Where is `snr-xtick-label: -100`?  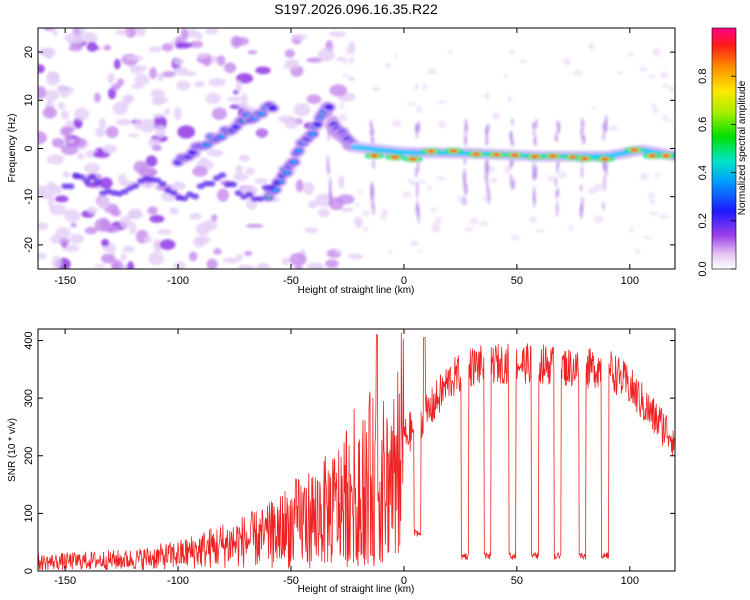
snr-xtick-label: -100 is located at coordinates (178, 581).